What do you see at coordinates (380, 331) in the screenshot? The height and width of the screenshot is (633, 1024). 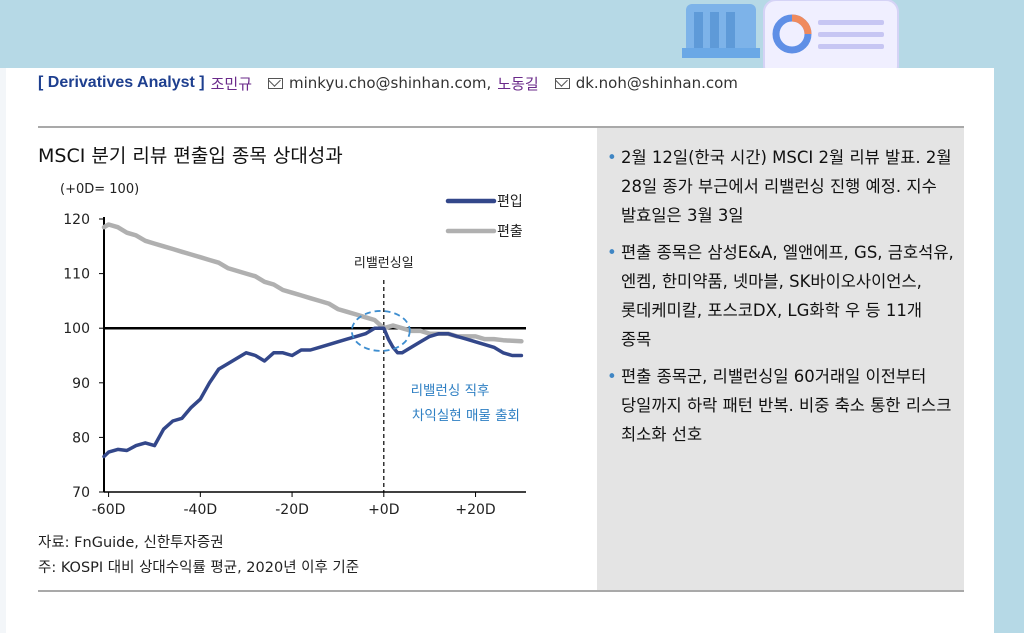 I see `highlight-ellipse` at bounding box center [380, 331].